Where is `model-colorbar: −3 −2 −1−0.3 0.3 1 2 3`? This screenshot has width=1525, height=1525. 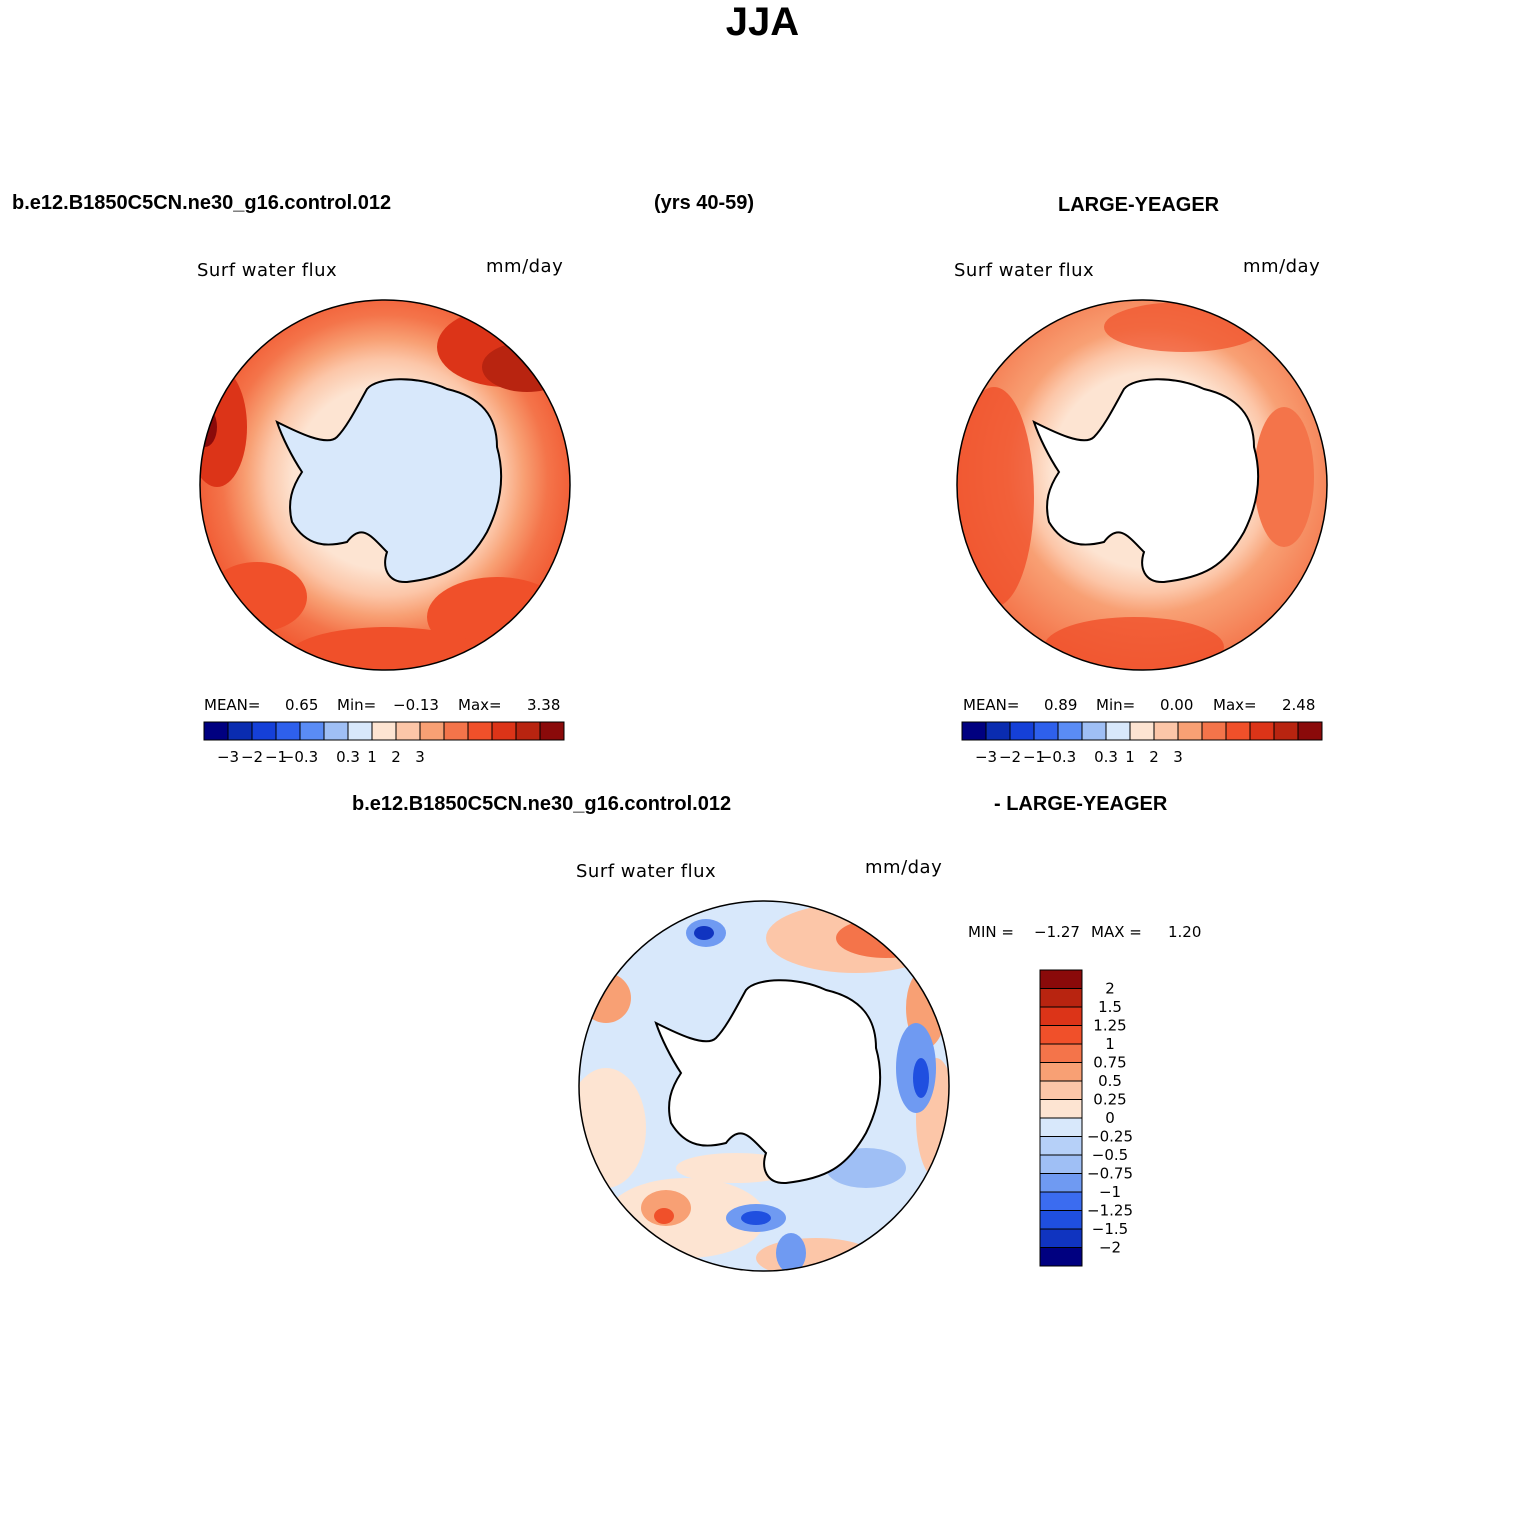 model-colorbar: −3 −2 −1−0.3 0.3 1 2 3 is located at coordinates (384, 743).